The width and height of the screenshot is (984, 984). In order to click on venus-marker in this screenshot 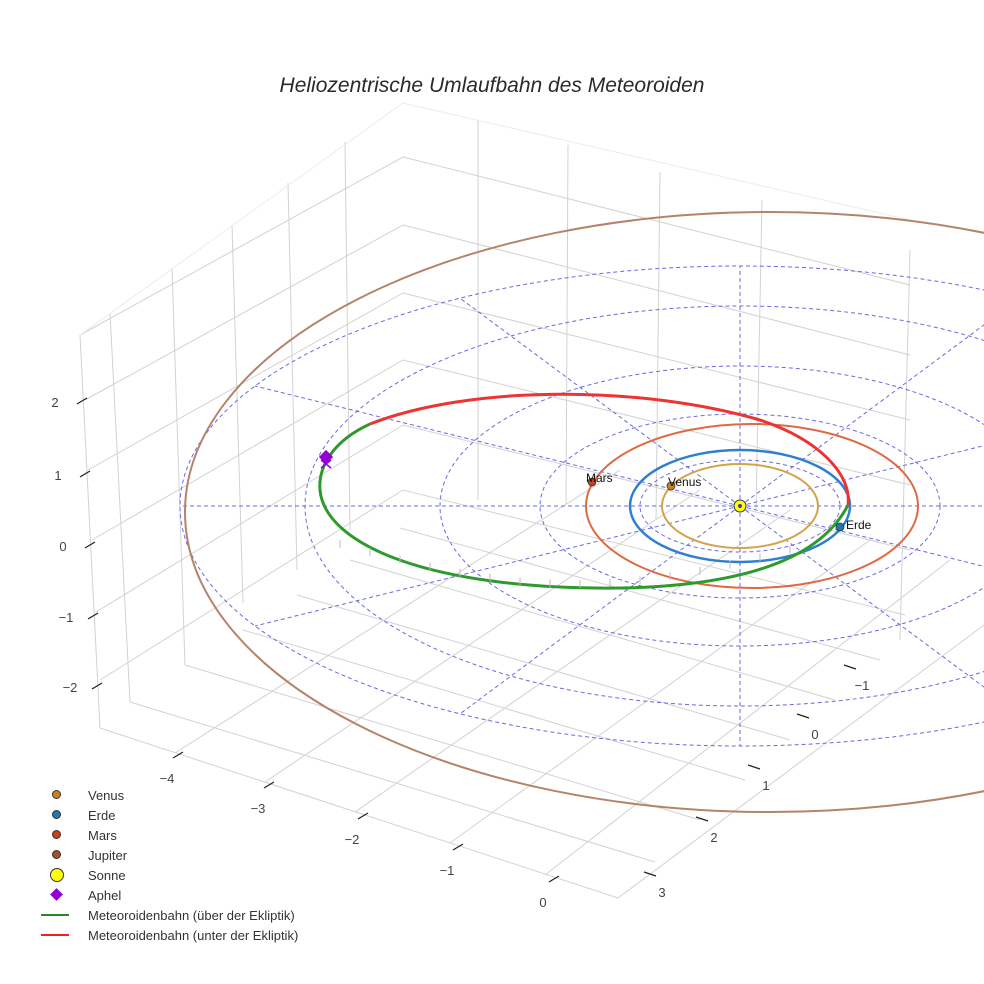, I will do `click(671, 486)`.